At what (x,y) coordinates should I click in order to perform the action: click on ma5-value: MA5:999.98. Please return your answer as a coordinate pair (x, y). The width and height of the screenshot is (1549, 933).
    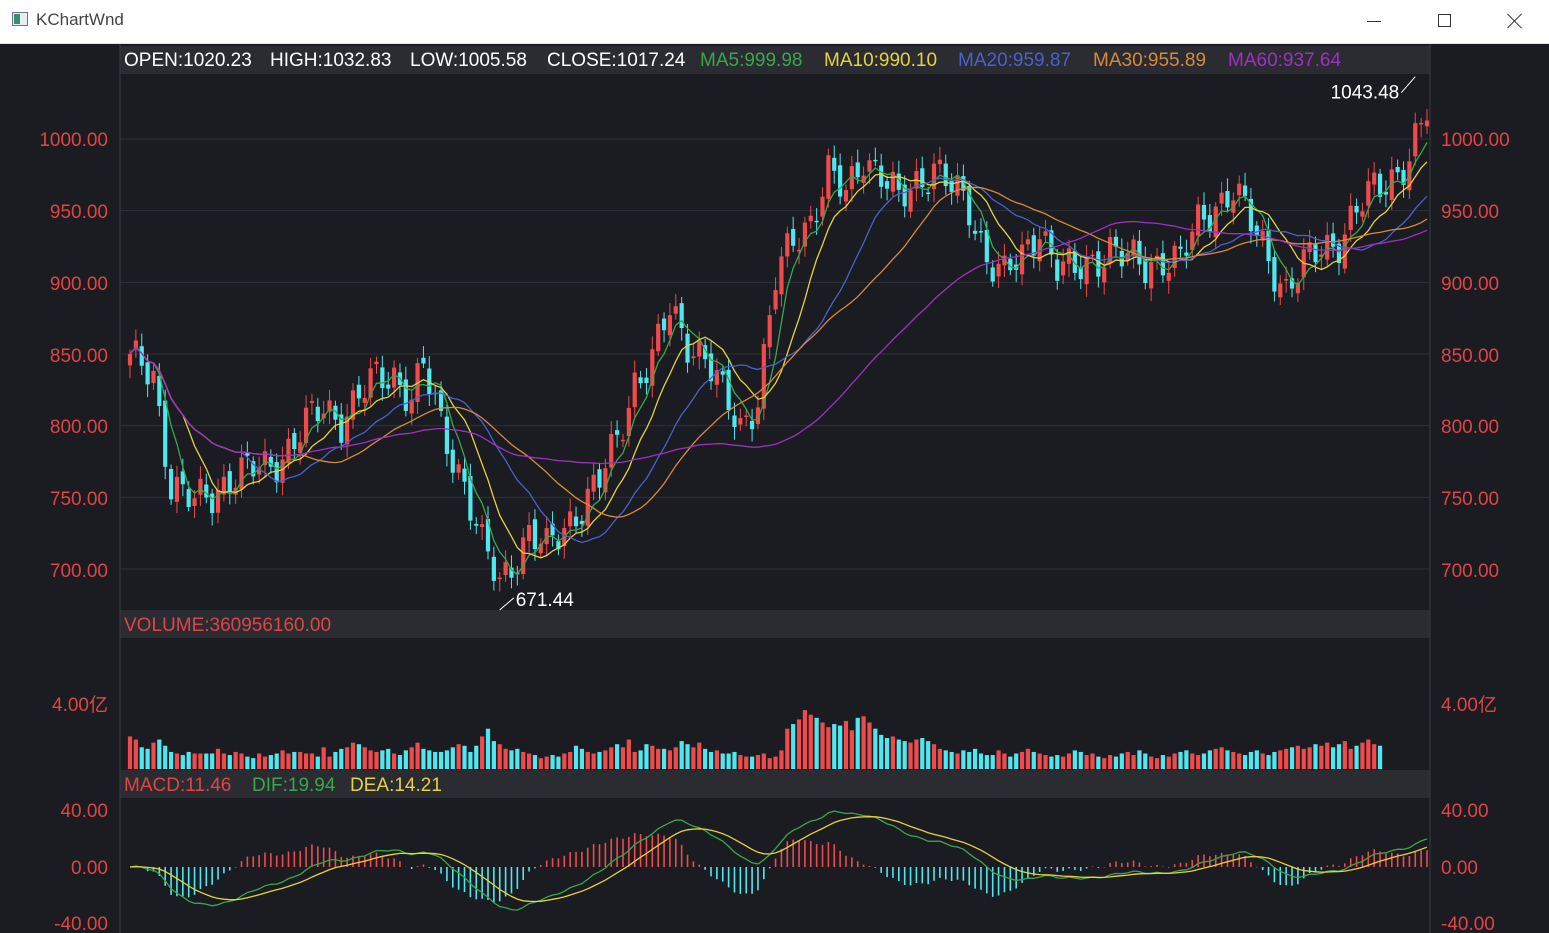
    Looking at the image, I should click on (751, 60).